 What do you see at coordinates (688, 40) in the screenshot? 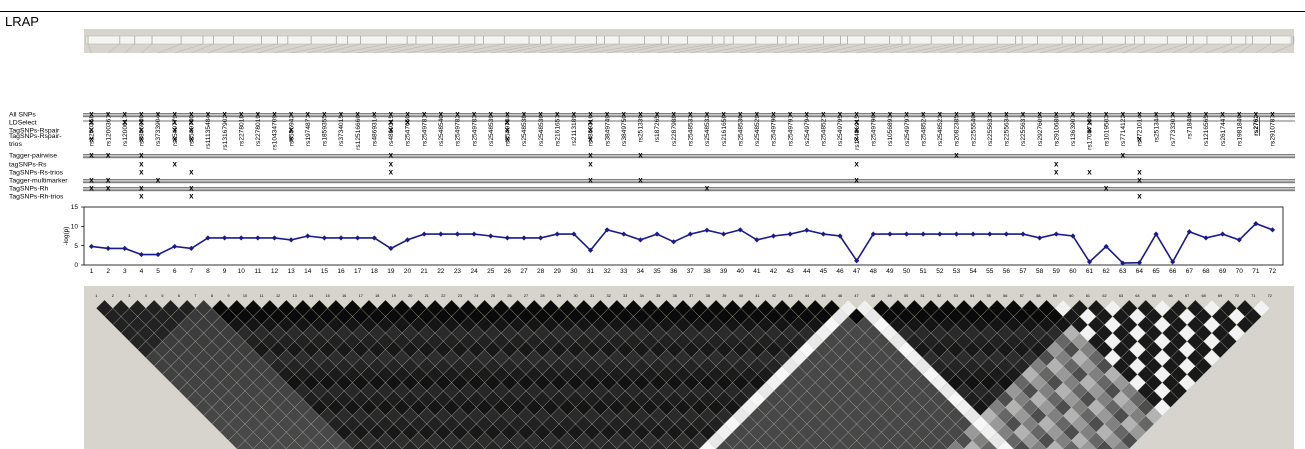
I see `position-strip-track` at bounding box center [688, 40].